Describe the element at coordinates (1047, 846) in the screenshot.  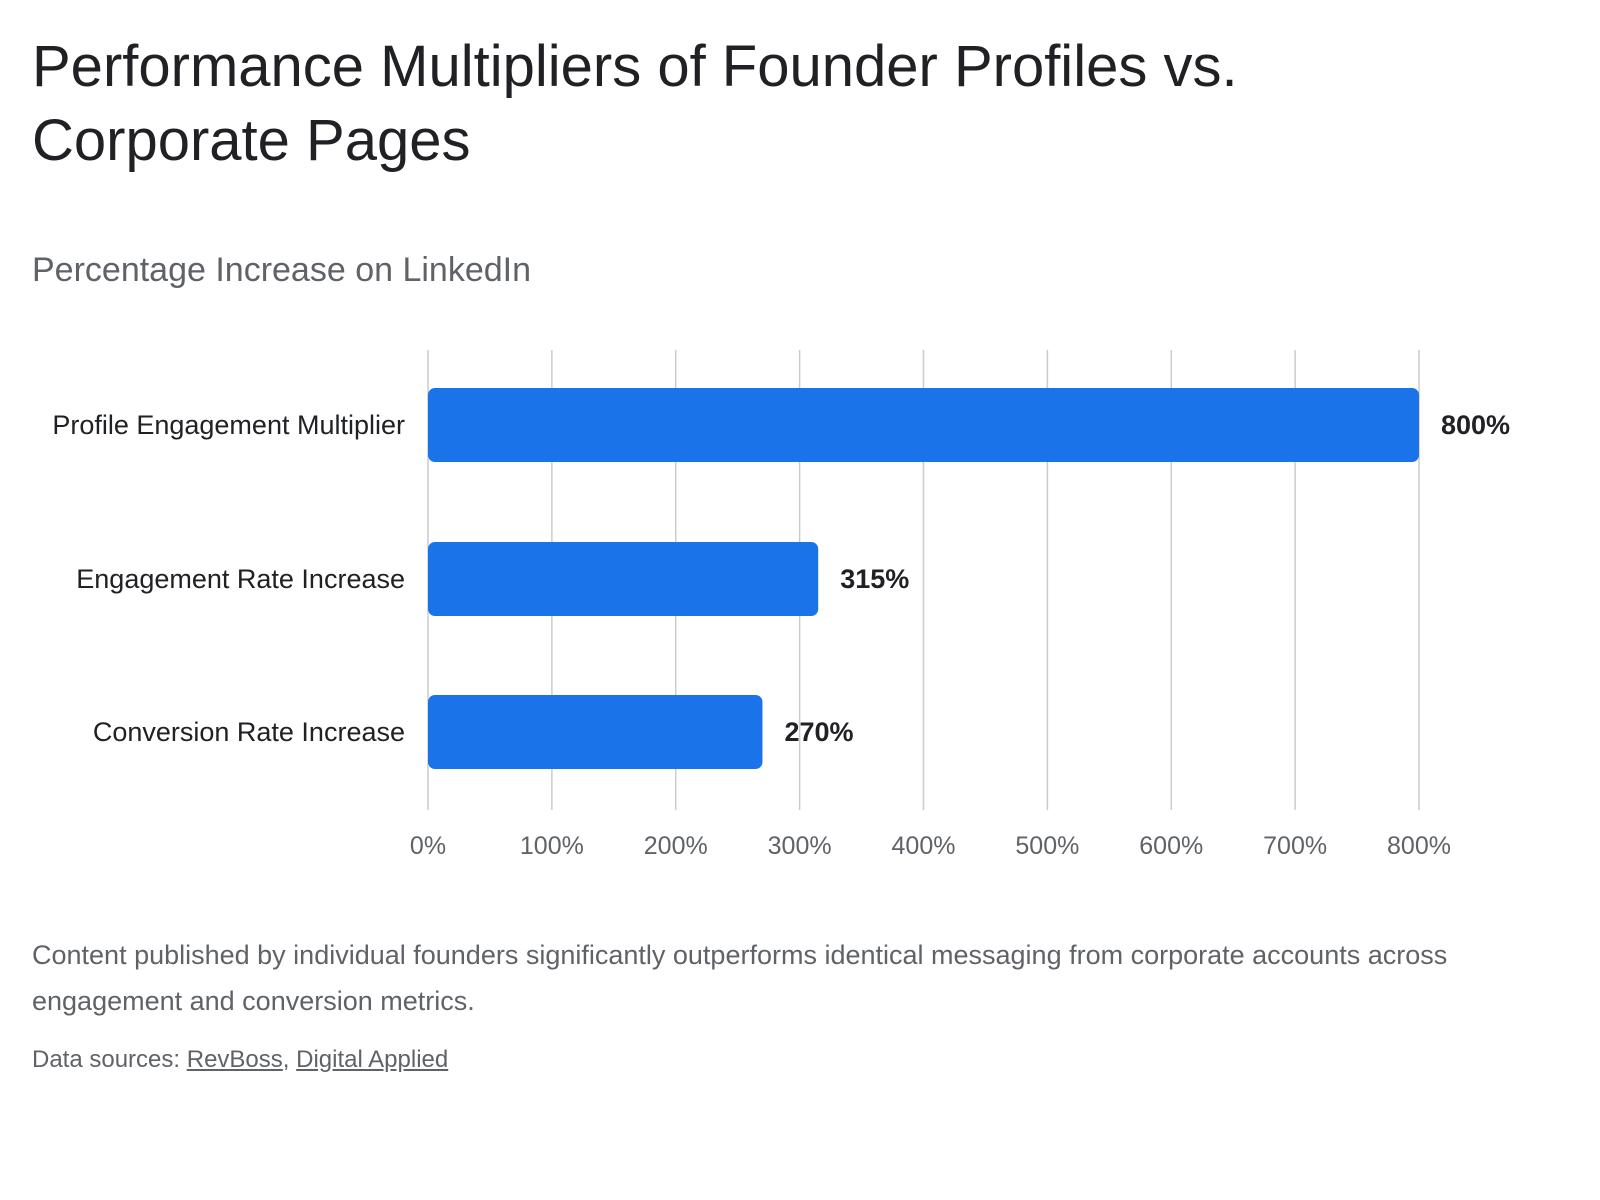
I see `x-tick-label: 500%` at that location.